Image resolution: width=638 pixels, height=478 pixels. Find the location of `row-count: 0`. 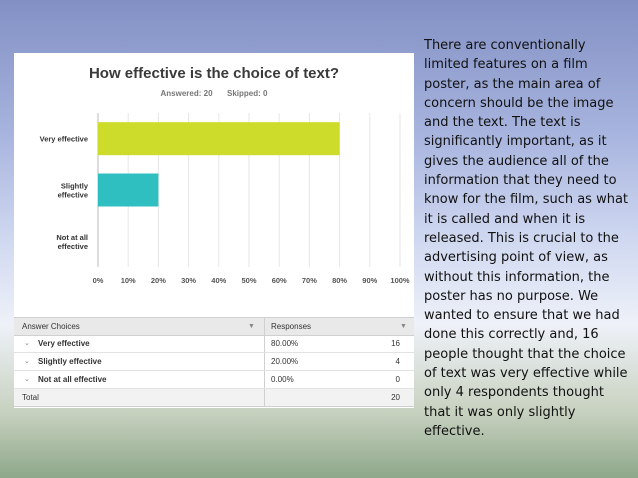

row-count: 0 is located at coordinates (397, 379).